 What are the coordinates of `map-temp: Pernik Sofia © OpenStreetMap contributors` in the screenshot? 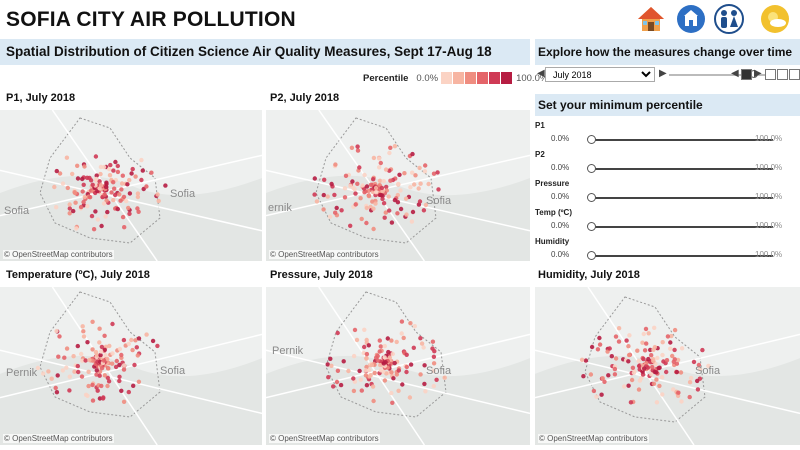 It's located at (131, 366).